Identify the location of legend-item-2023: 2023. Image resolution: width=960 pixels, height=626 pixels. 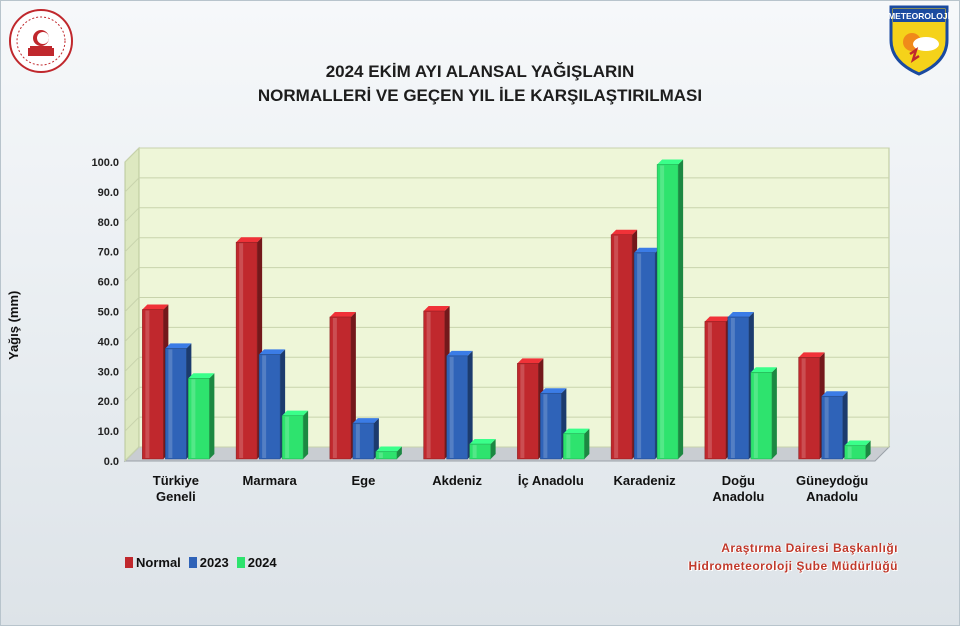
(208, 562).